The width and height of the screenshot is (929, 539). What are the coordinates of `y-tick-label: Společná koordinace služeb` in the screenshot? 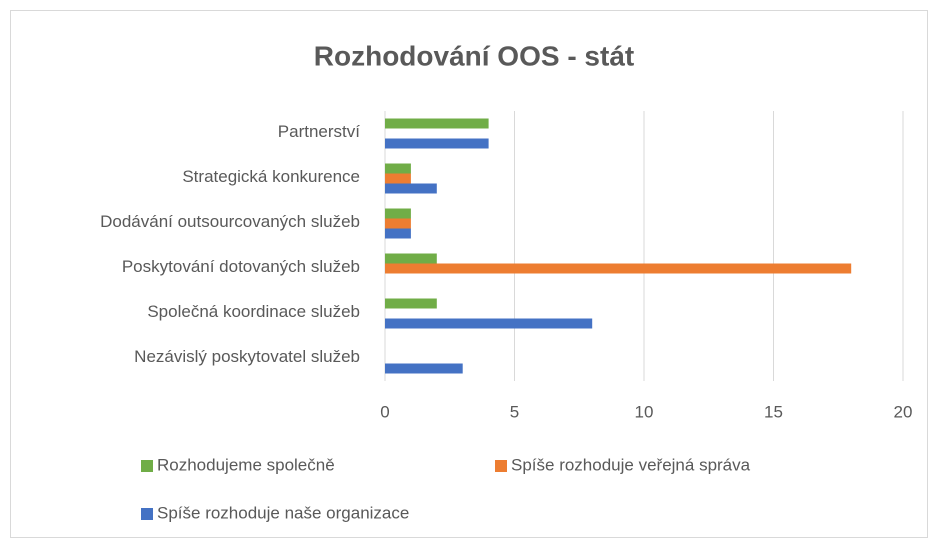 It's located at (253, 311).